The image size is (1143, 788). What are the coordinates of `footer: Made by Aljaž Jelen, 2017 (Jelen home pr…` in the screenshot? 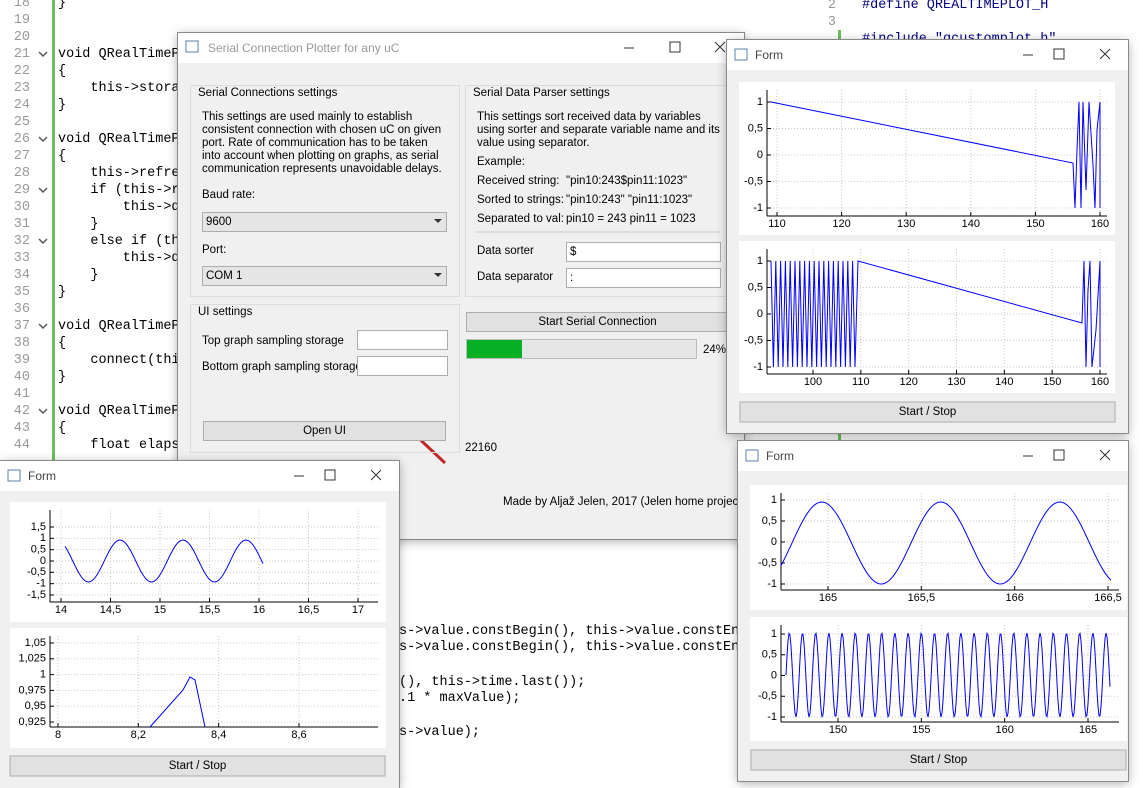 It's located at (623, 502).